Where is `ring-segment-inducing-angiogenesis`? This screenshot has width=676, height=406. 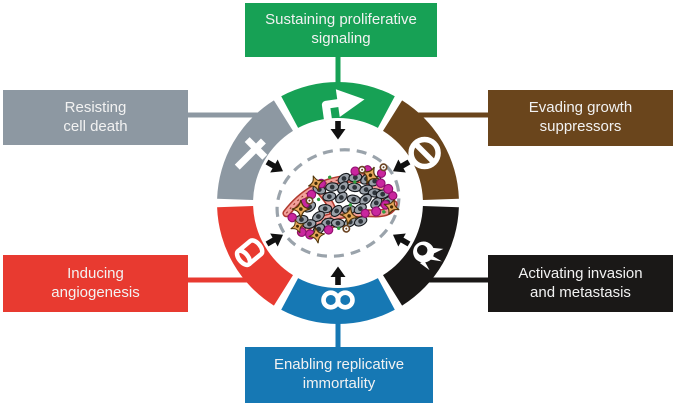
ring-segment-inducing-angiogenesis is located at coordinates (255, 256).